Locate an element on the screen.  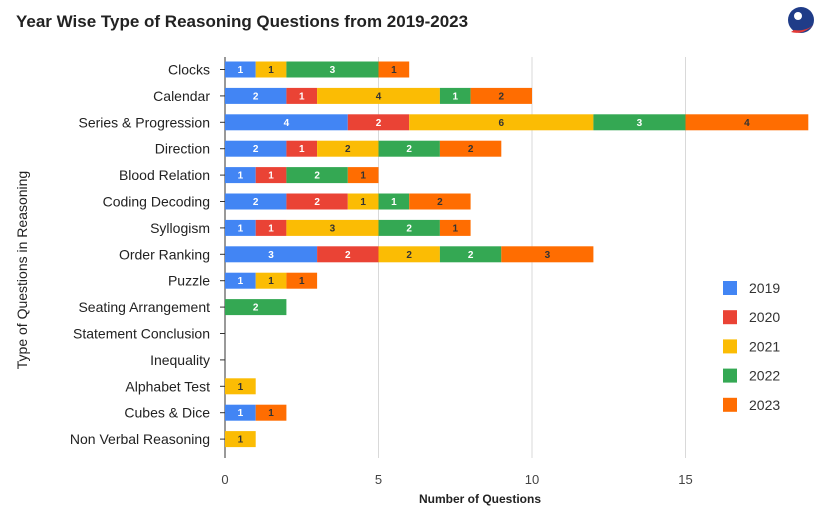
data-label: 6 is located at coordinates (502, 123).